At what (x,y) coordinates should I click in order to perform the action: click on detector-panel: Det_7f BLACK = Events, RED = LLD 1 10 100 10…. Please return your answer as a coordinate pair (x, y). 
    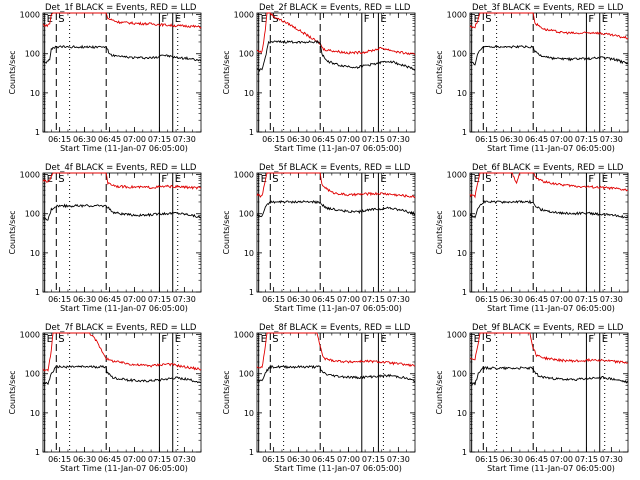
    Looking at the image, I should click on (105, 398).